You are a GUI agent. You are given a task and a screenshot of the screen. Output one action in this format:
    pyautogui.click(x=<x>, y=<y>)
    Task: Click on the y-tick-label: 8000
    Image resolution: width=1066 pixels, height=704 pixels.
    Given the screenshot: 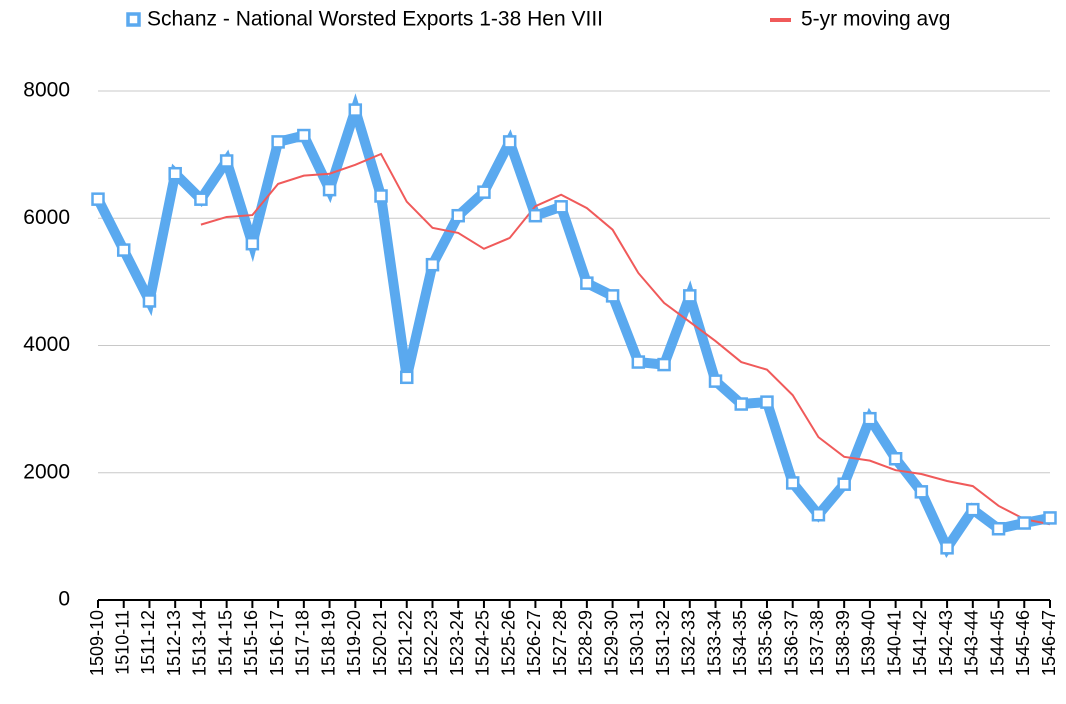 What is the action you would take?
    pyautogui.click(x=46, y=90)
    